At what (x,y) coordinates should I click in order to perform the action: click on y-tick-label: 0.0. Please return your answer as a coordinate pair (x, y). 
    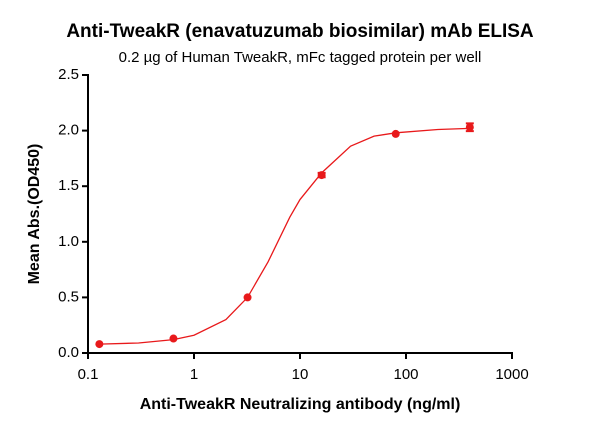
    Looking at the image, I should click on (68, 352).